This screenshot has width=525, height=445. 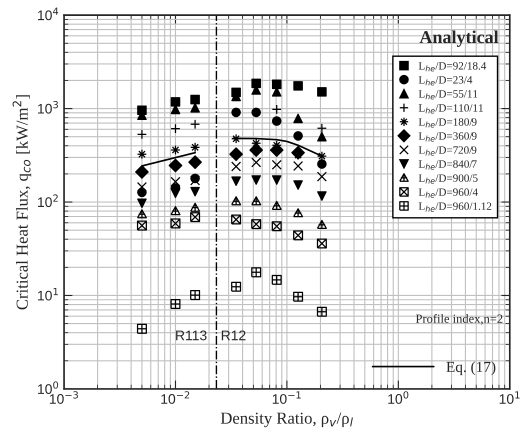 What do you see at coordinates (452, 67) in the screenshot?
I see `legend-label: L$_{he}$/D=92/18.4` at bounding box center [452, 67].